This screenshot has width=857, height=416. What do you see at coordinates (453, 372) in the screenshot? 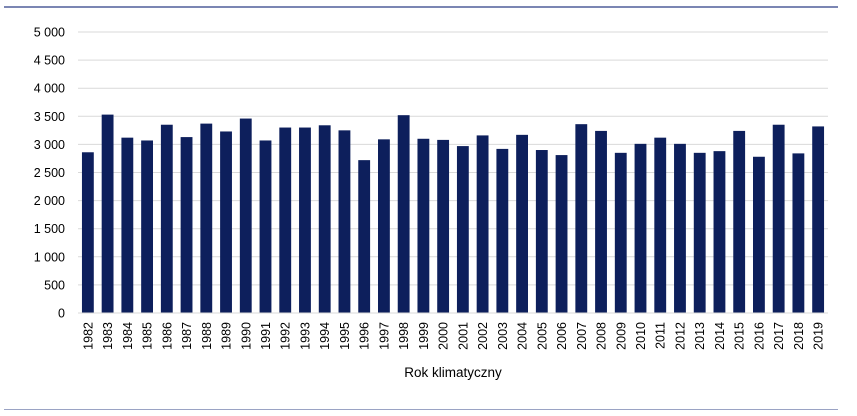
I see `x-axis-label: Rok klimatyczny` at bounding box center [453, 372].